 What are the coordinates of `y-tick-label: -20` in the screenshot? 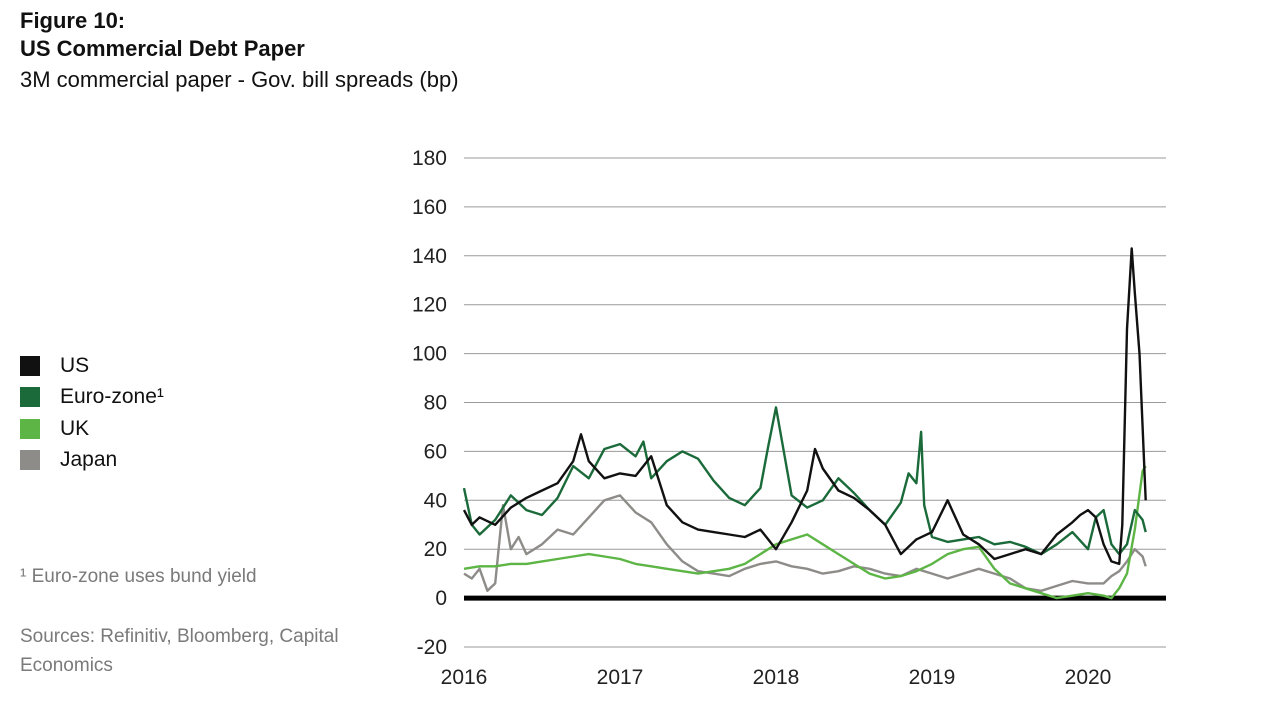 It's located at (432, 647).